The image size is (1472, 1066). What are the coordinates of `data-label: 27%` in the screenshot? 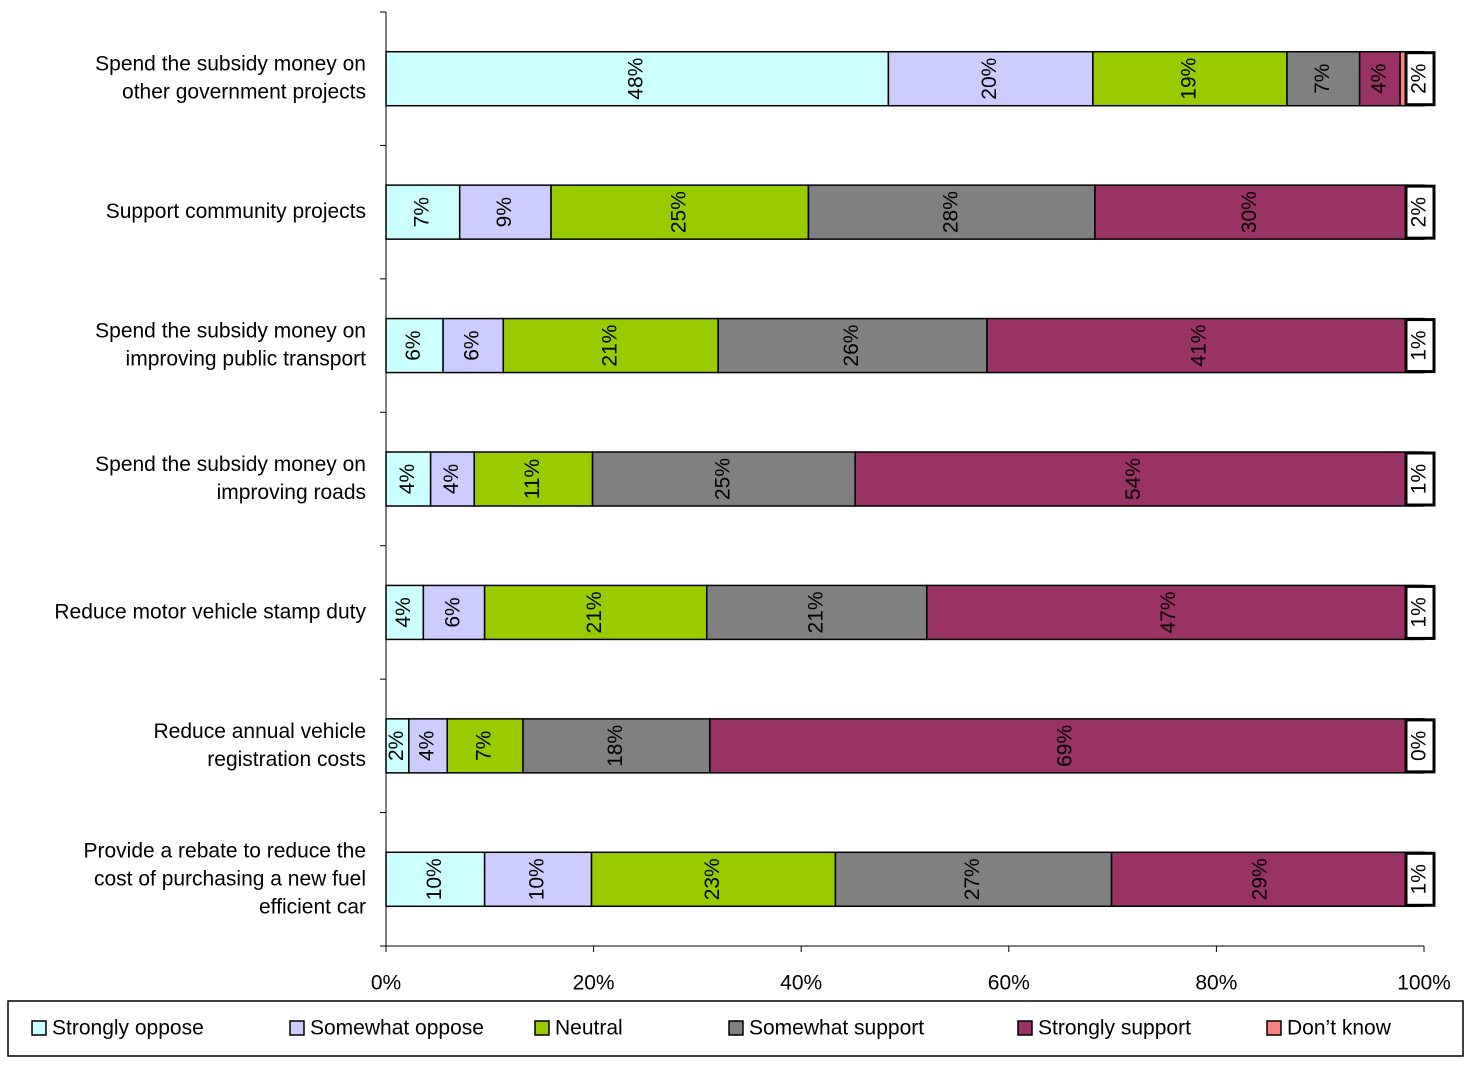 It's located at (972, 879).